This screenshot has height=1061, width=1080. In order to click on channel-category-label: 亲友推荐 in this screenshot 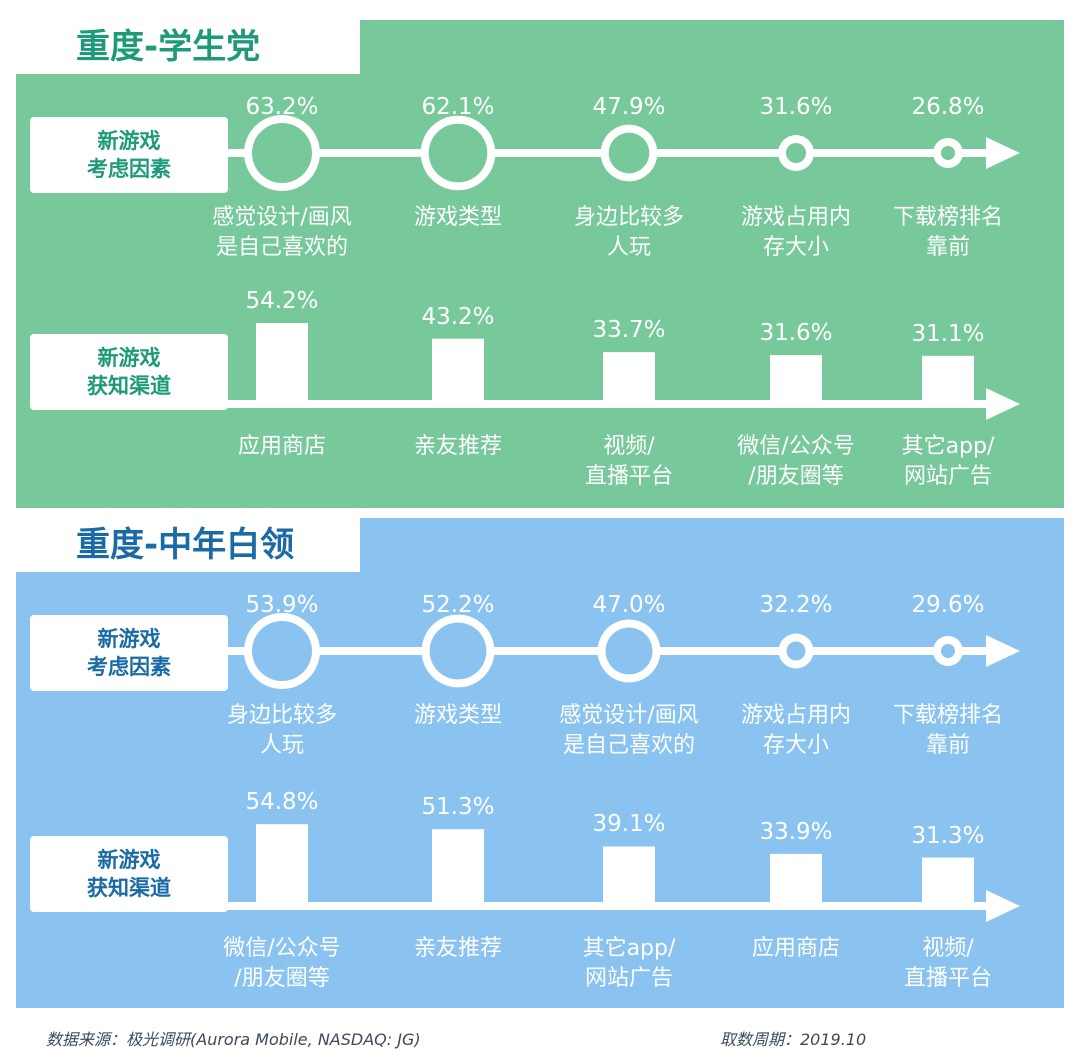, I will do `click(458, 447)`.